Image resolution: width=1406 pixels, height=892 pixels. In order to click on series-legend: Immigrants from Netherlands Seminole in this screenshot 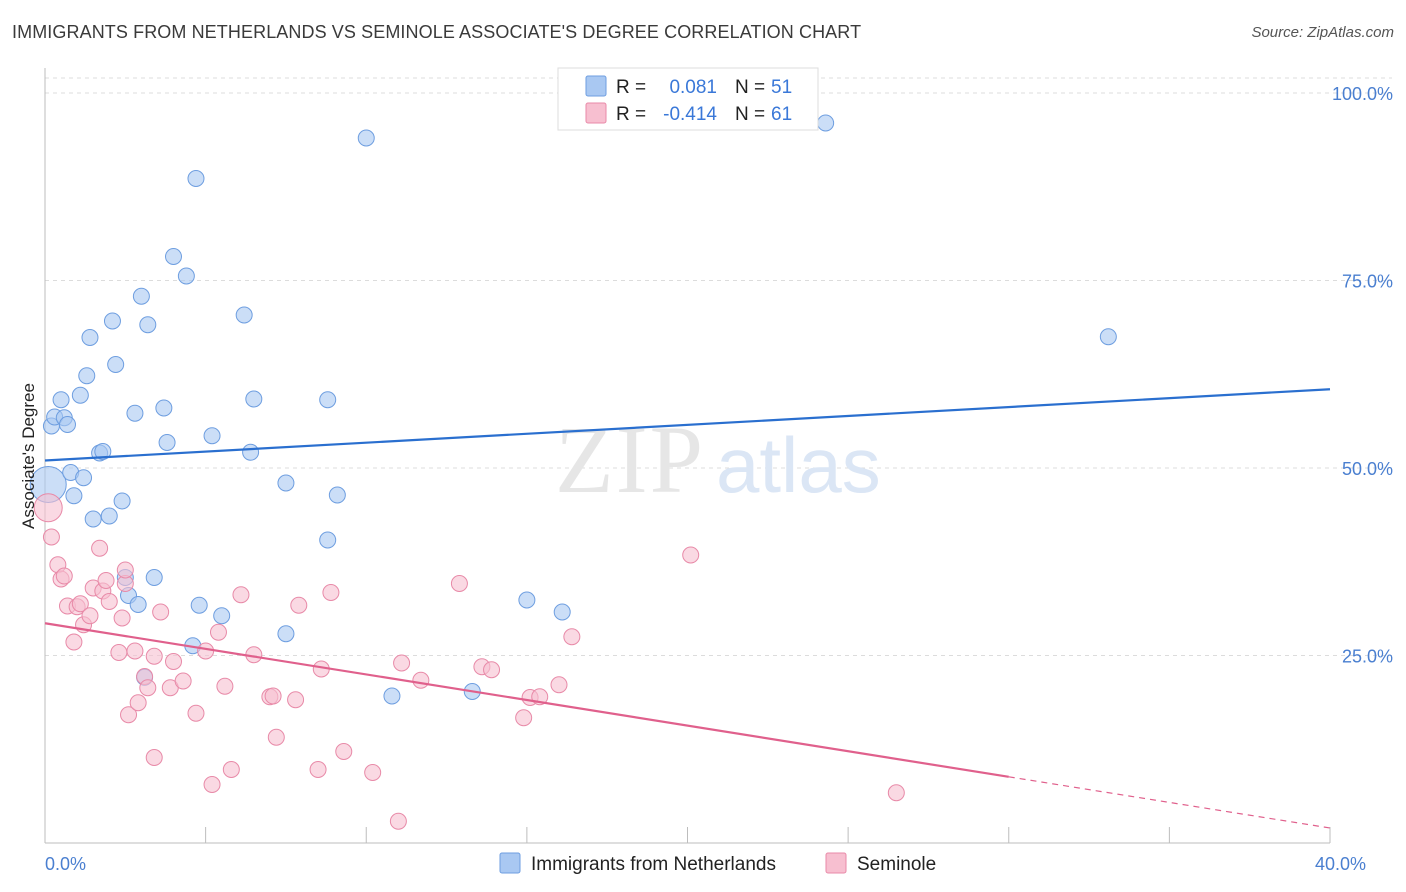, I will do `click(717, 863)`.